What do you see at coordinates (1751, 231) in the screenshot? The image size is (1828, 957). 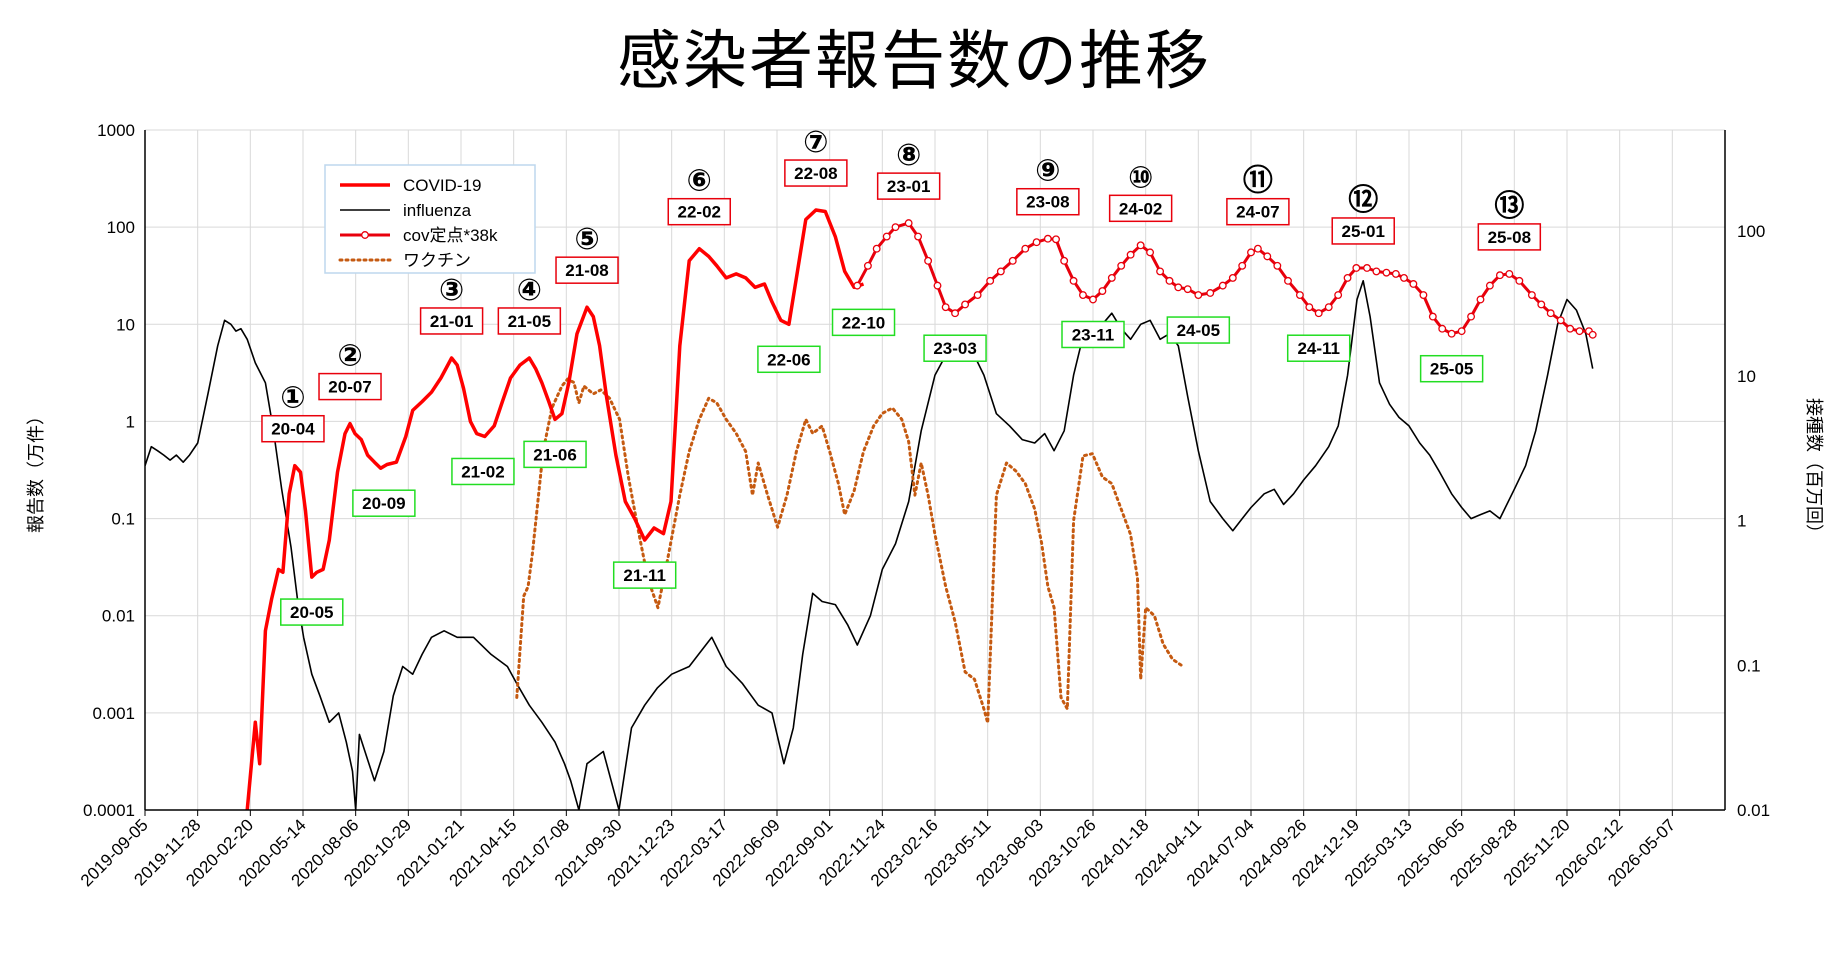 I see `y-tick-label-right: 100` at bounding box center [1751, 231].